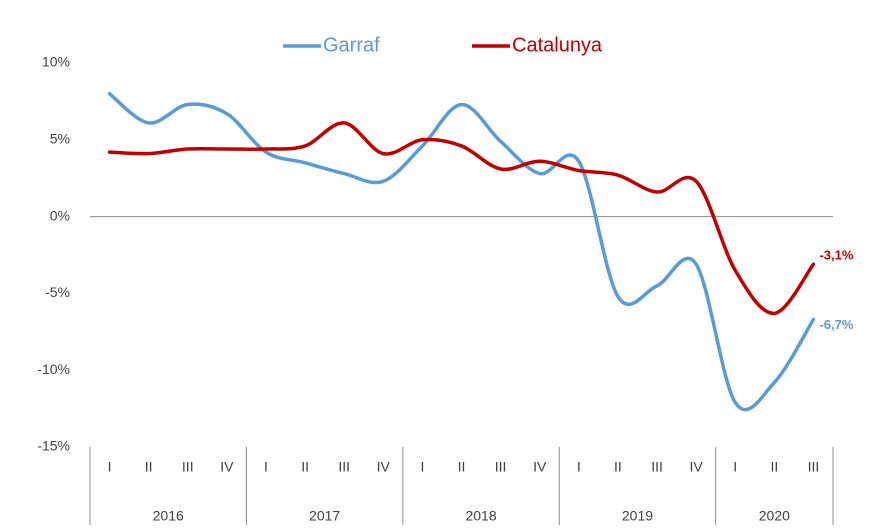  I want to click on x-group-label: 2020, so click(774, 516).